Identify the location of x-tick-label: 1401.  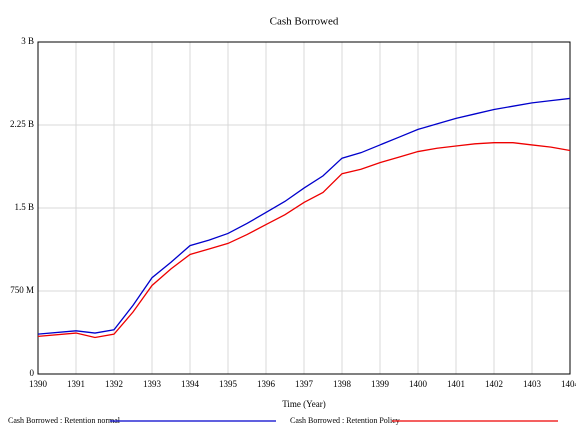
(456, 384).